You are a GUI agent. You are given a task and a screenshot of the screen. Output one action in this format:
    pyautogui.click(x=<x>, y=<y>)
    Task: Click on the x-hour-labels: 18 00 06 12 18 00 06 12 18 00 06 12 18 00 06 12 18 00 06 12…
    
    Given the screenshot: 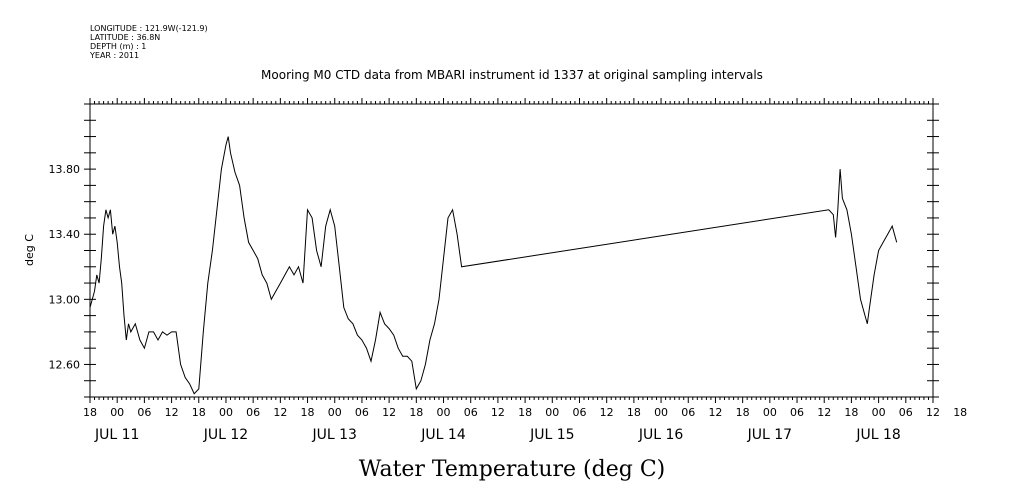 What is the action you would take?
    pyautogui.click(x=525, y=412)
    